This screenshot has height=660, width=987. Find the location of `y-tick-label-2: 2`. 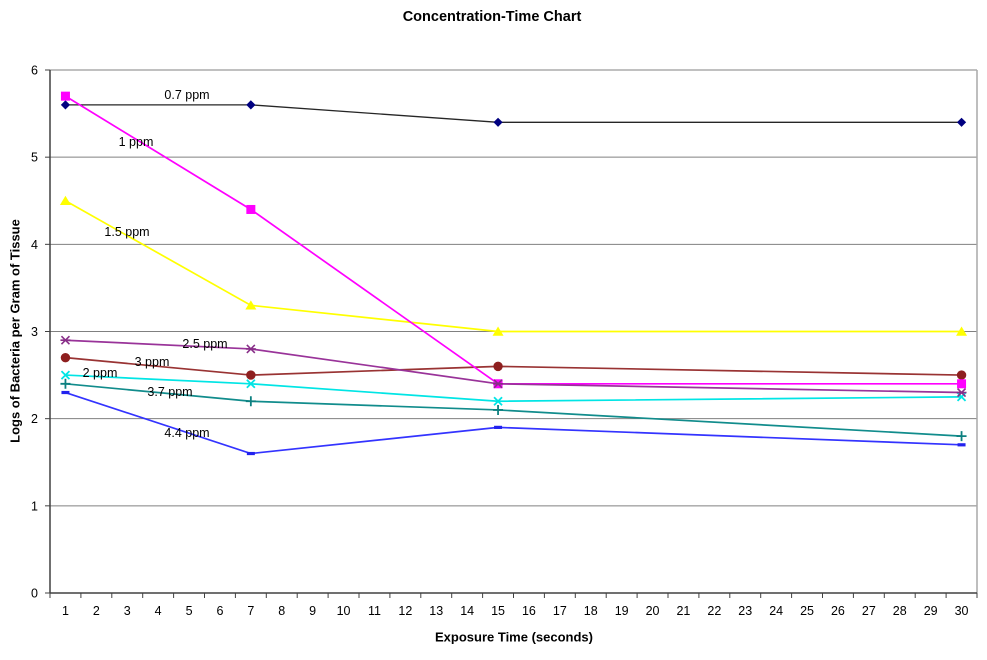

y-tick-label-2: 2 is located at coordinates (34, 419).